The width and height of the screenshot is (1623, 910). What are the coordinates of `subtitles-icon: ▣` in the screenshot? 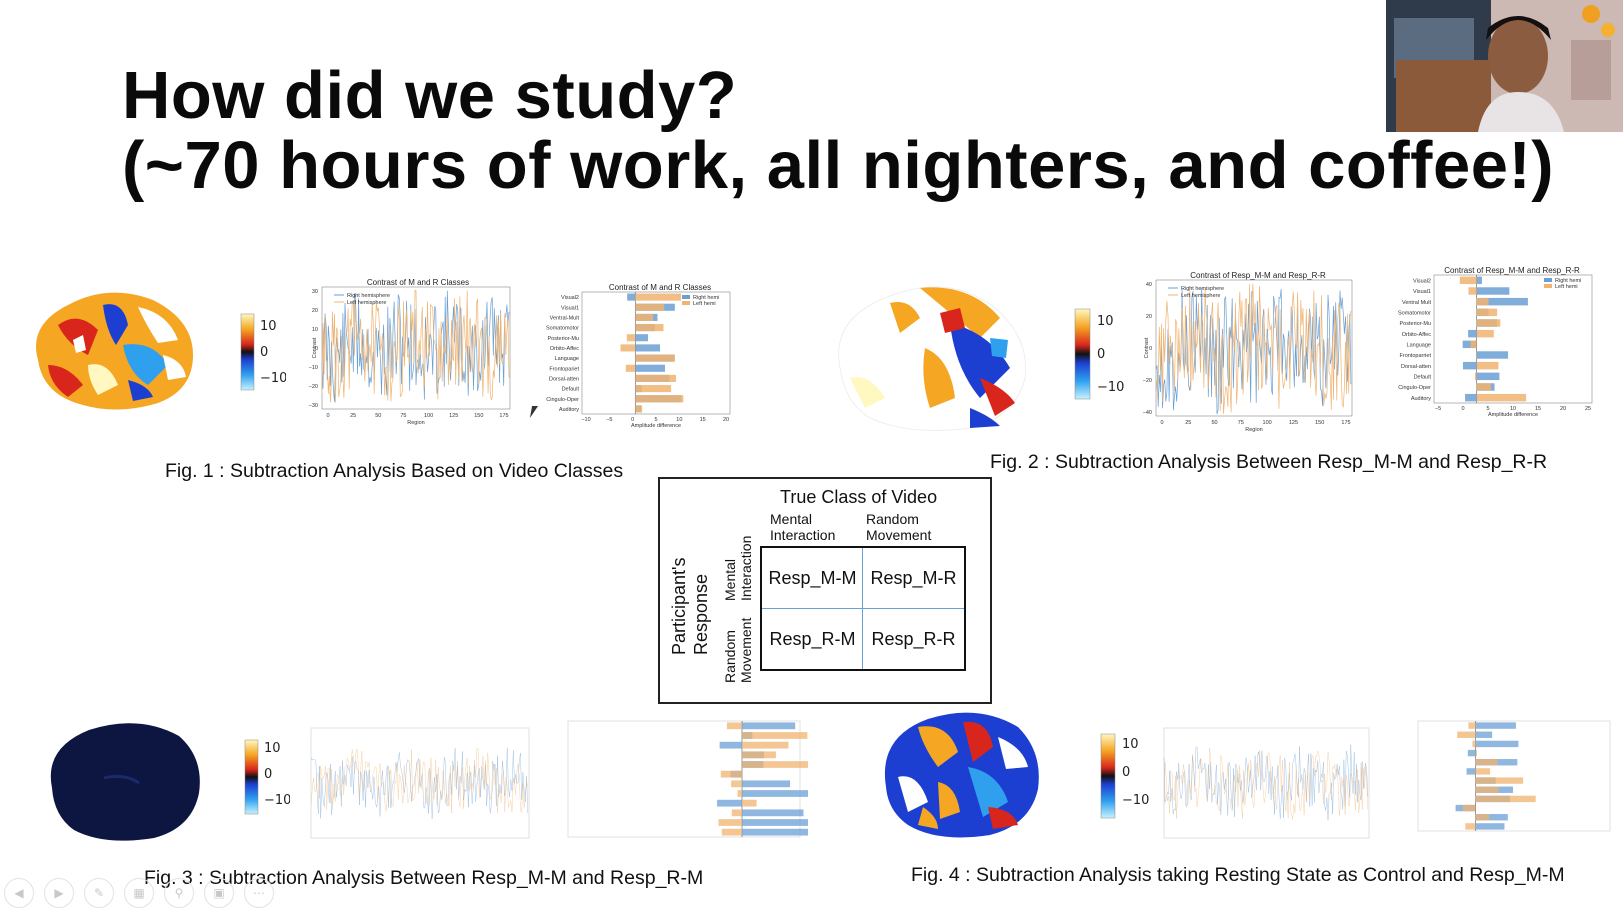 It's located at (219, 893).